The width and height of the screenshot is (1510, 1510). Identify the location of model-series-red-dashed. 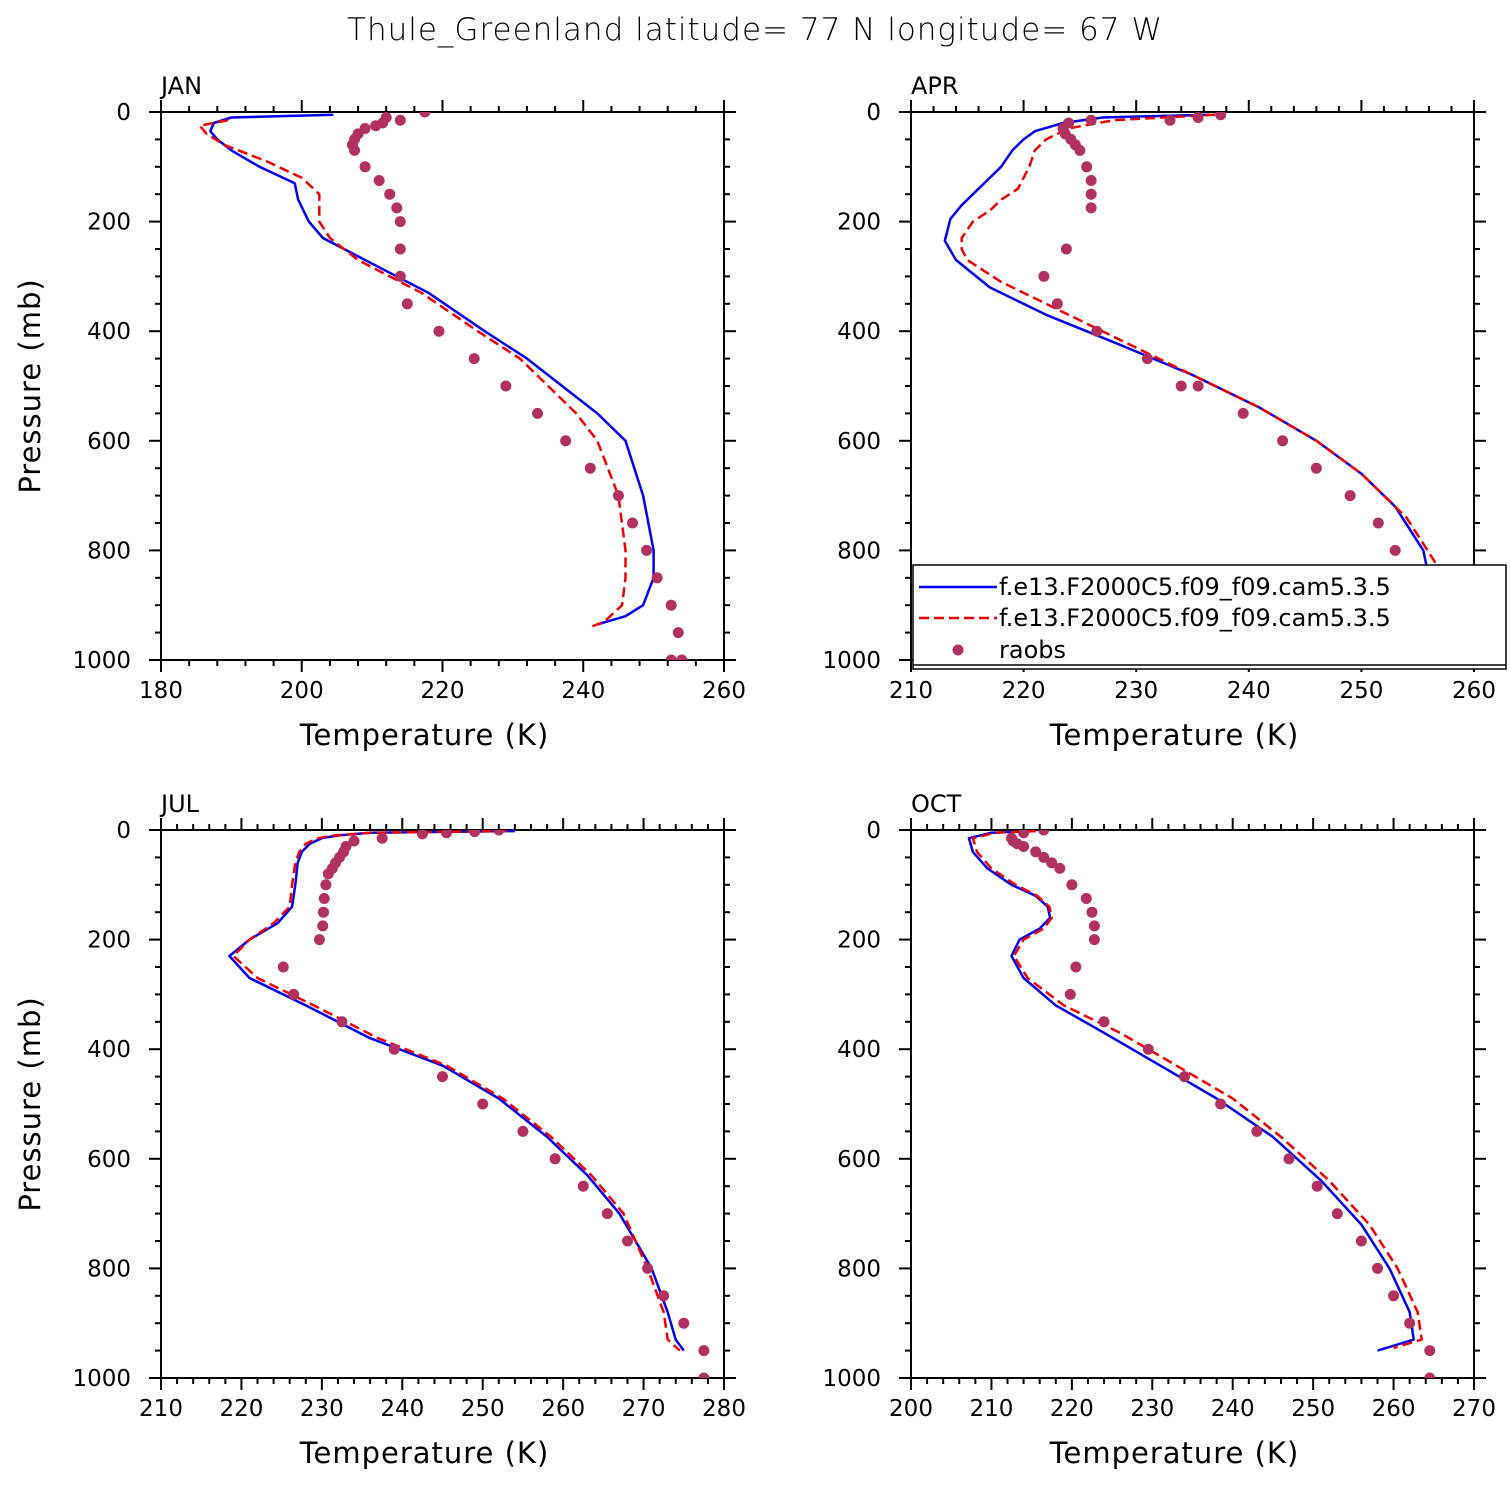
(412, 373).